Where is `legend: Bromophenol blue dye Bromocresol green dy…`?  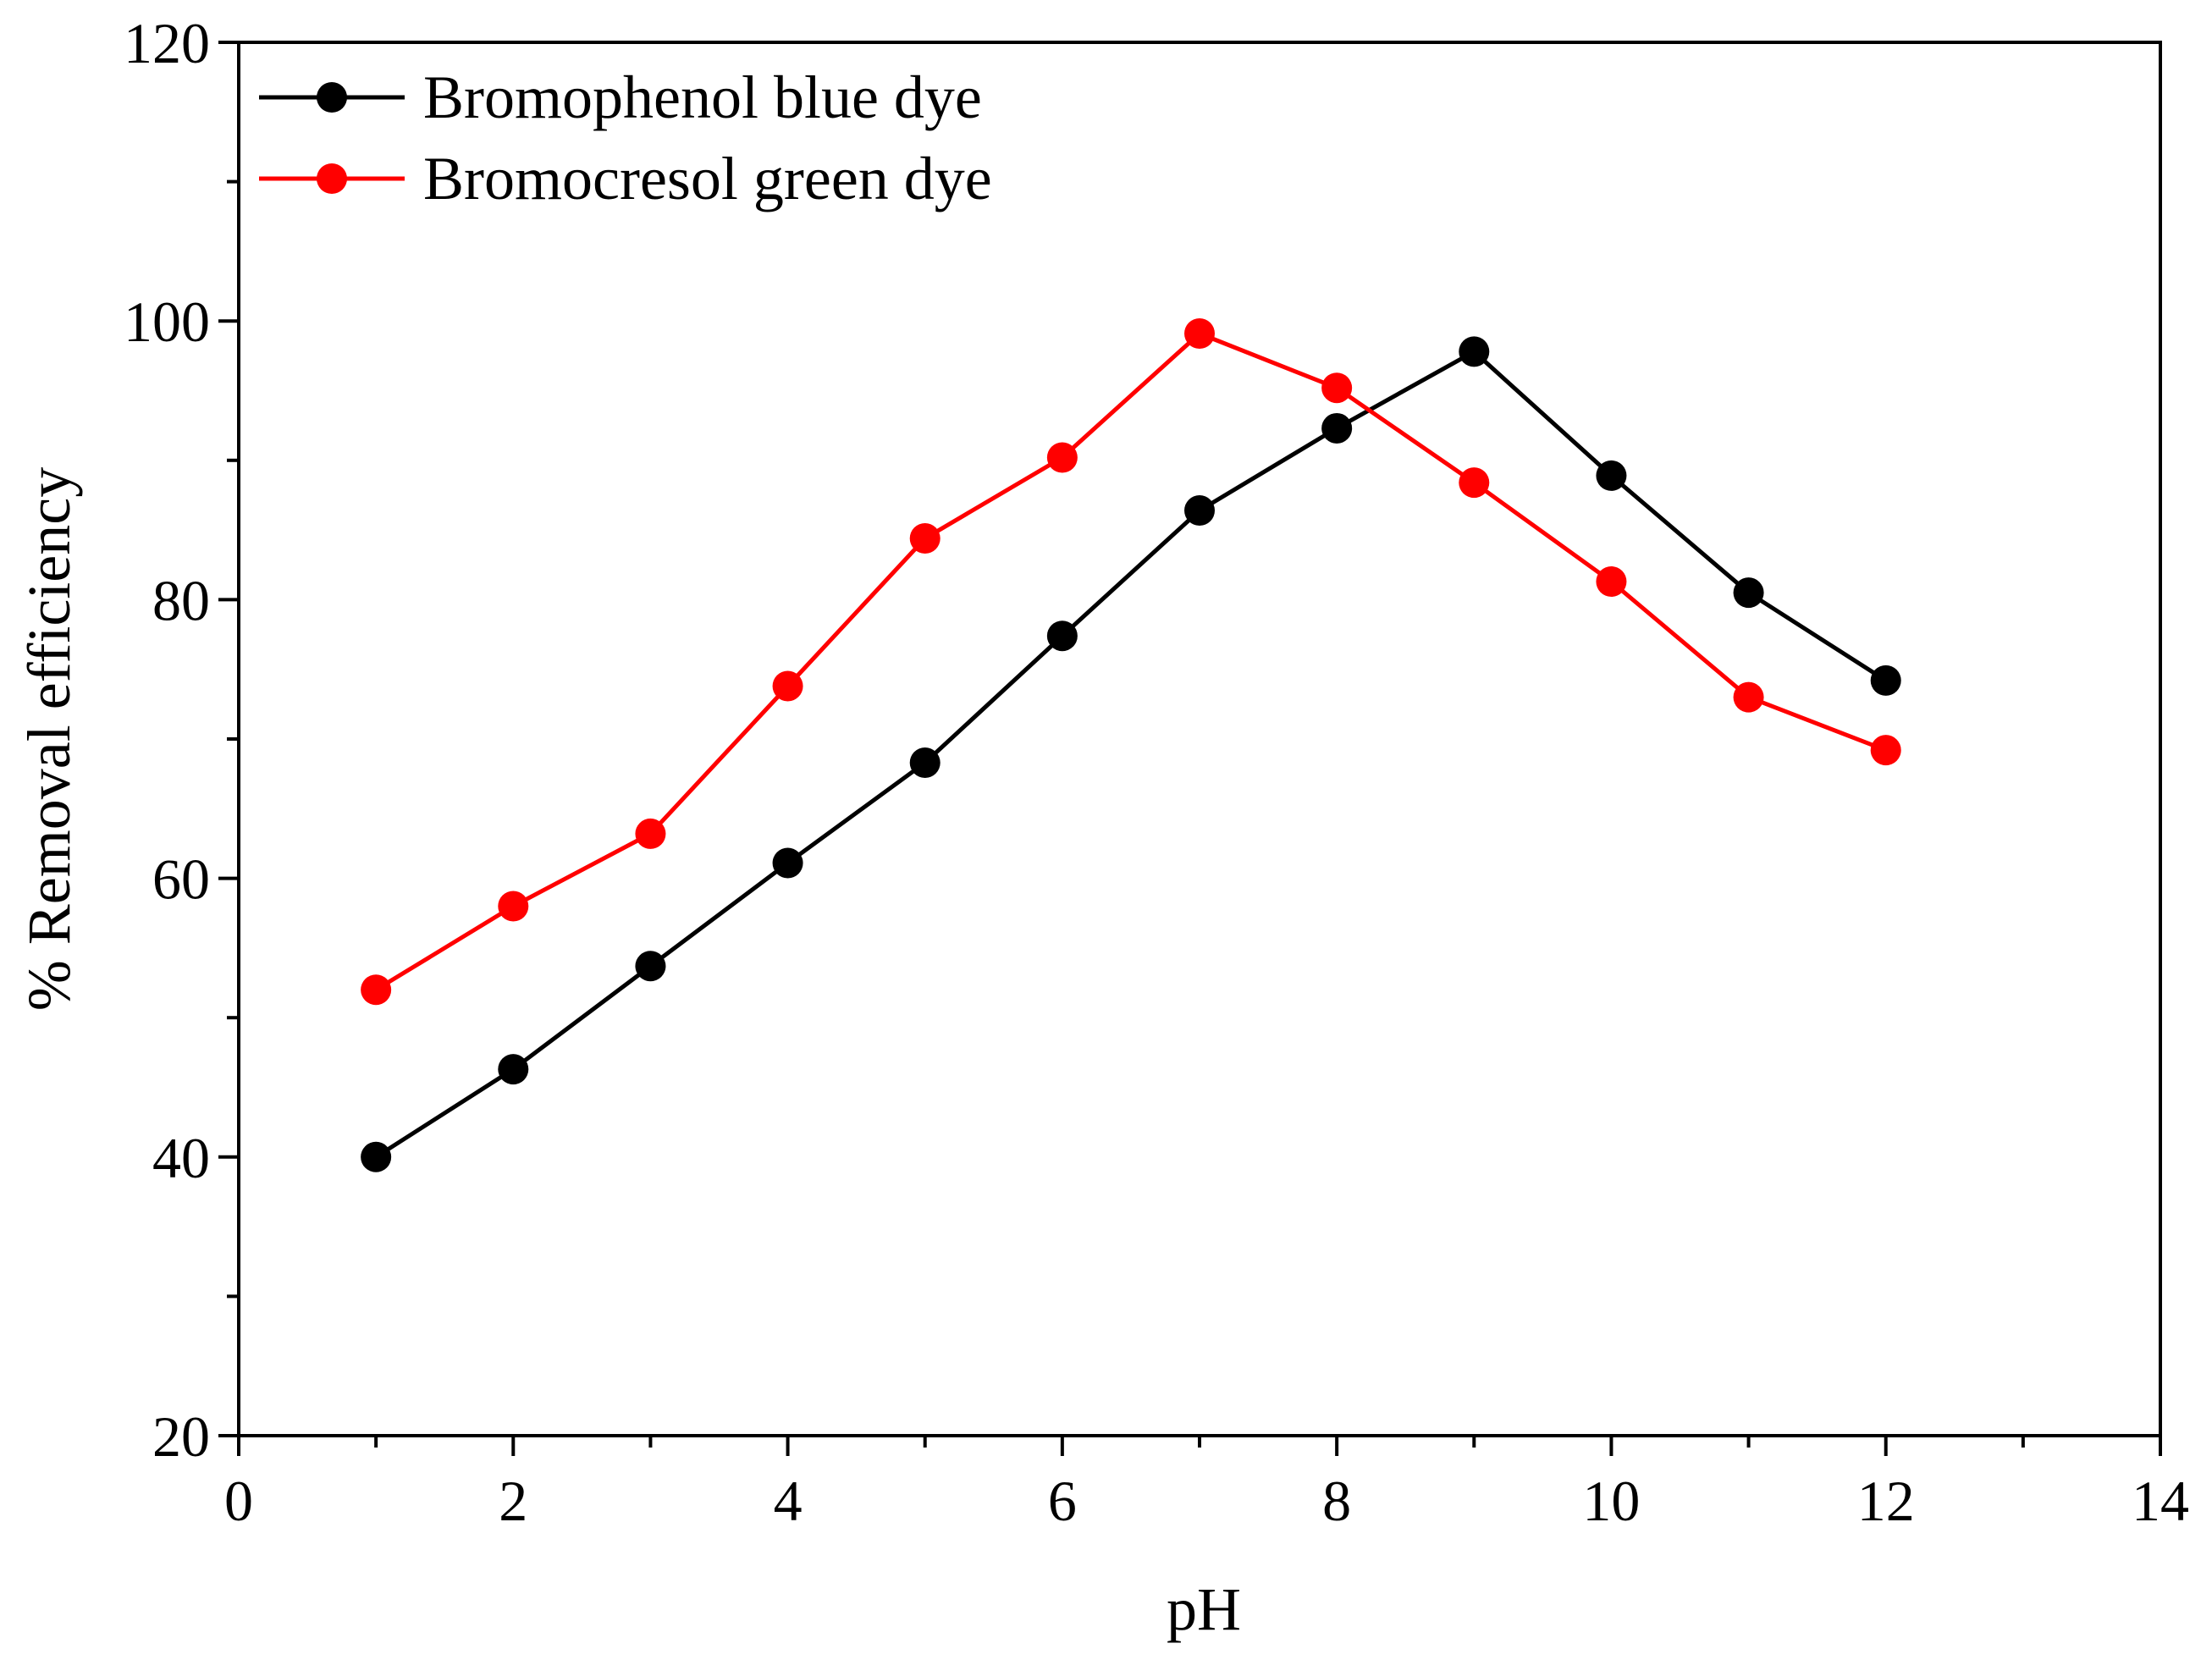
legend: Bromophenol blue dye Bromocresol green dy… is located at coordinates (625, 137).